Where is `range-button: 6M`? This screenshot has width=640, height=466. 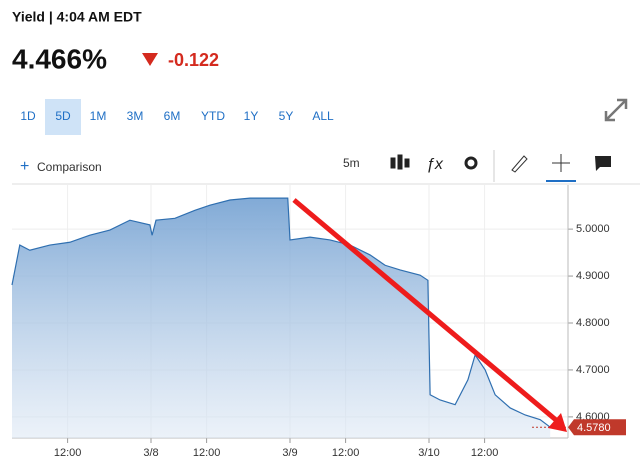
range-button: 6M is located at coordinates (172, 116).